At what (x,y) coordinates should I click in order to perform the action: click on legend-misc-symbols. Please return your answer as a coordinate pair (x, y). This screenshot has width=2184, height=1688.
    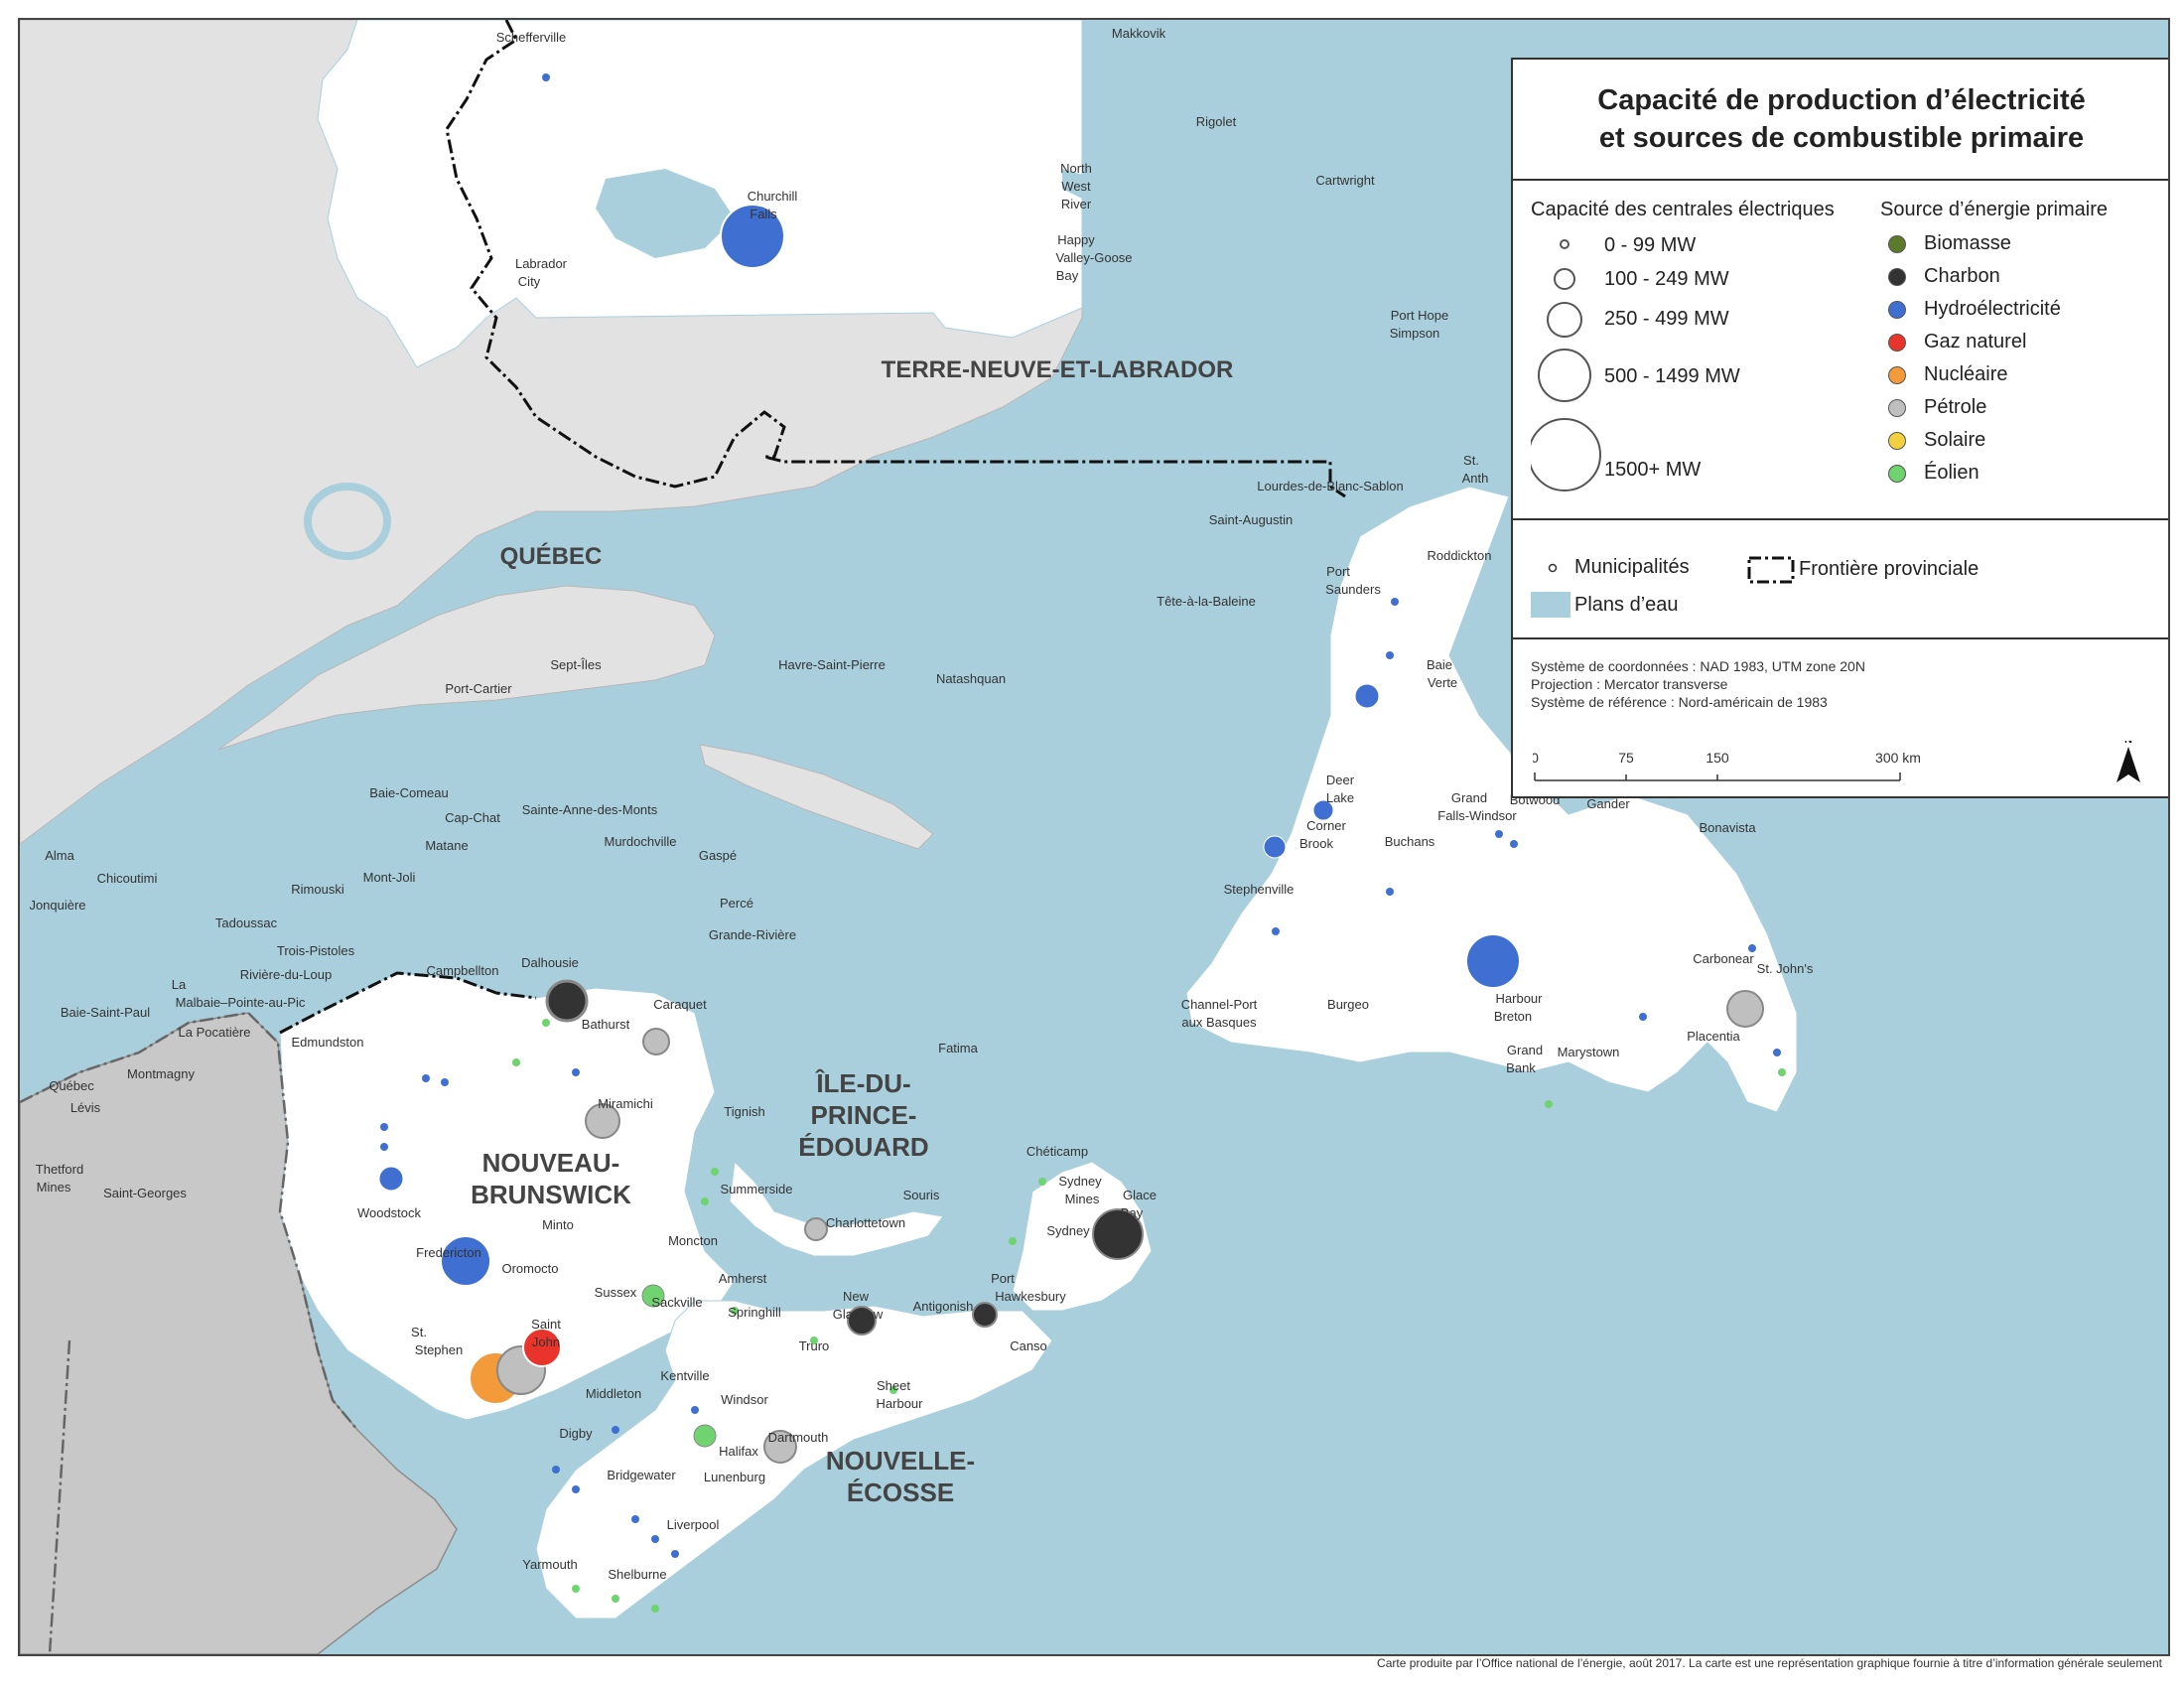
    Looking at the image, I should click on (1663, 587).